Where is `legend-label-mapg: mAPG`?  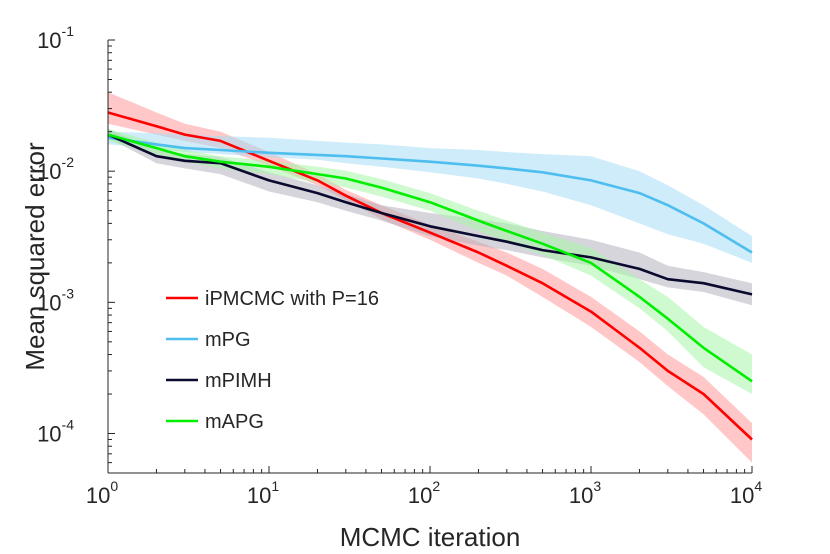 legend-label-mapg: mAPG is located at coordinates (234, 422).